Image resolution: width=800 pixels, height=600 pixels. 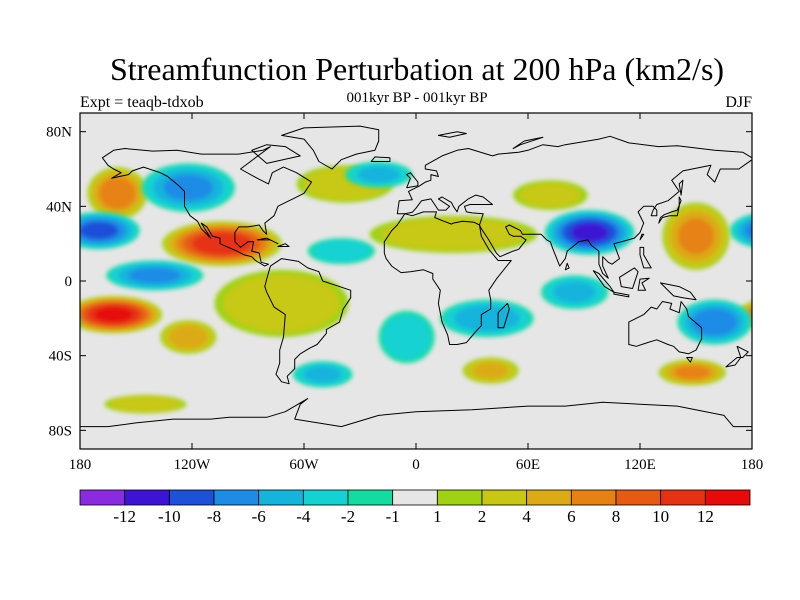 What do you see at coordinates (640, 465) in the screenshot?
I see `x-tick-label: 120E` at bounding box center [640, 465].